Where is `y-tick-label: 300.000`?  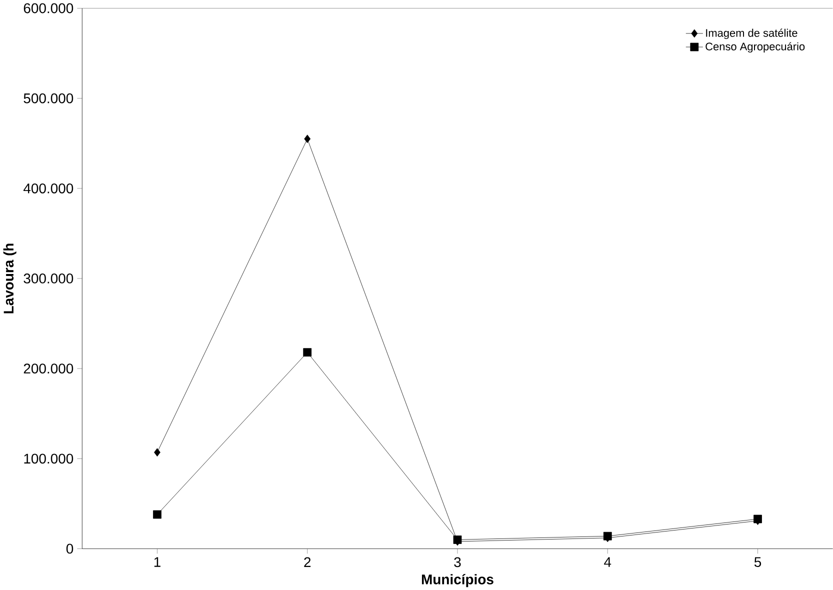
y-tick-label: 300.000 is located at coordinates (49, 278).